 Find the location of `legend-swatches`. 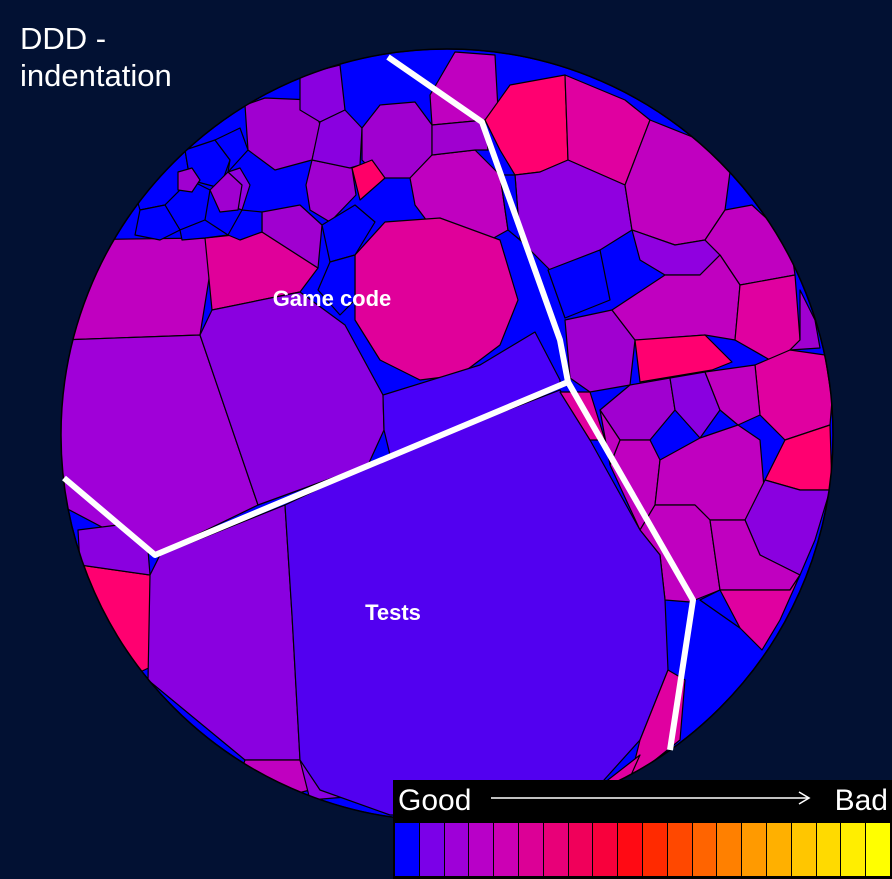

legend-swatches is located at coordinates (643, 849).